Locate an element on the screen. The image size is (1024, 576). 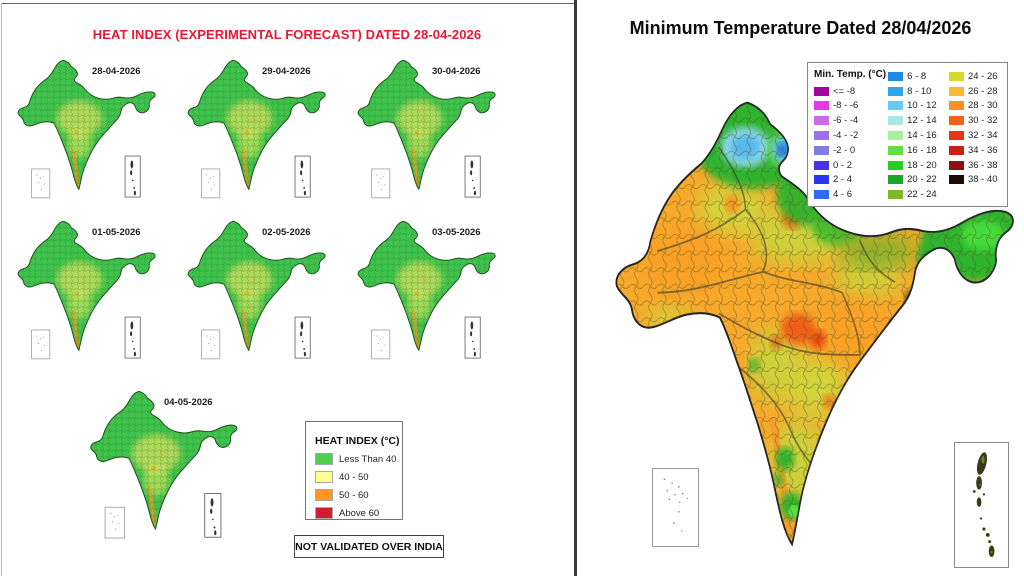
min-temp-legend-item: 24 - 26 is located at coordinates (976, 76).